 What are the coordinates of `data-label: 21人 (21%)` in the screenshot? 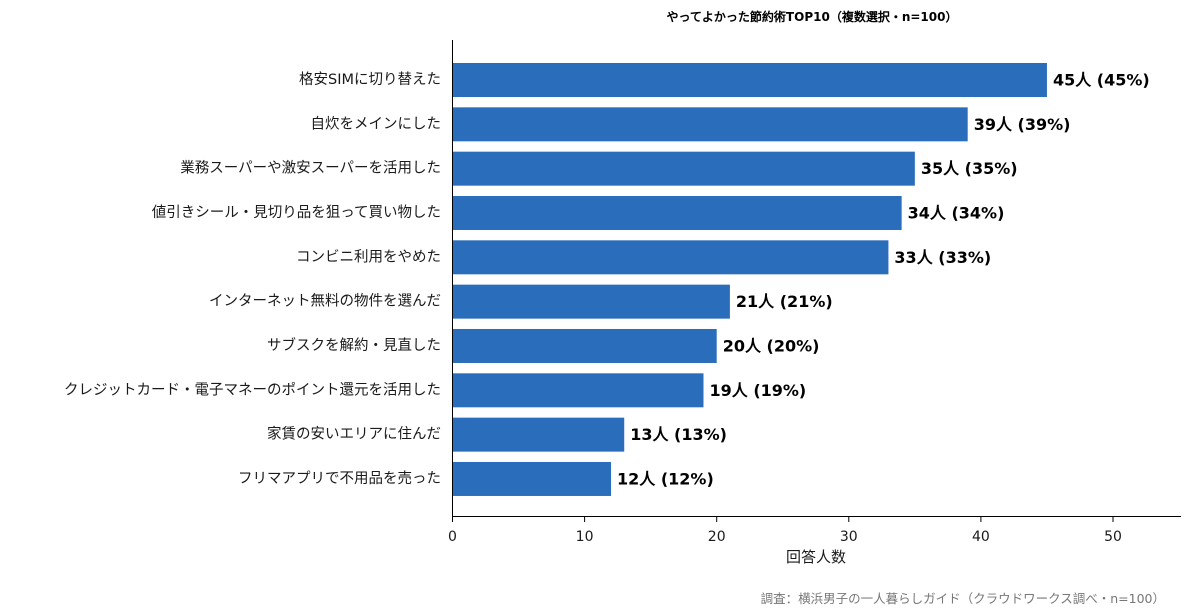 It's located at (784, 301).